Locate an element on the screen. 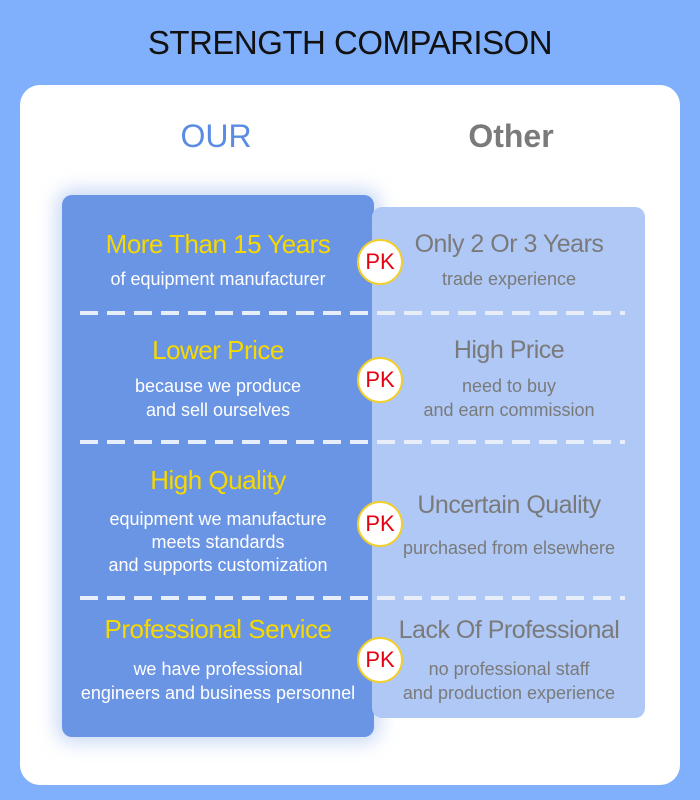  our-title-service: Professional Service is located at coordinates (218, 629).